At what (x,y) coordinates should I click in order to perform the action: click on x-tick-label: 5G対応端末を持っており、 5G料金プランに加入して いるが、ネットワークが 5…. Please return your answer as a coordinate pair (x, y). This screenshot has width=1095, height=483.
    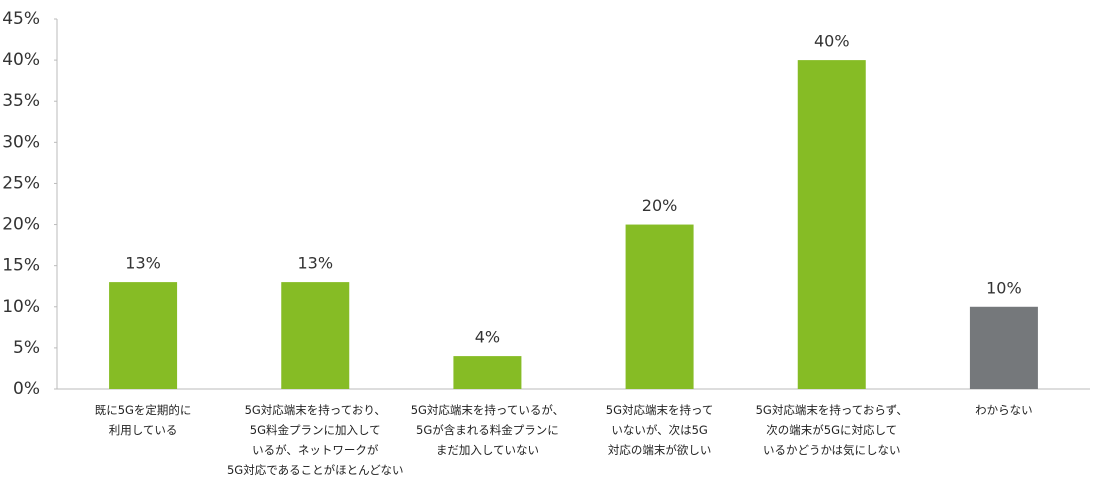
    Looking at the image, I should click on (315, 440).